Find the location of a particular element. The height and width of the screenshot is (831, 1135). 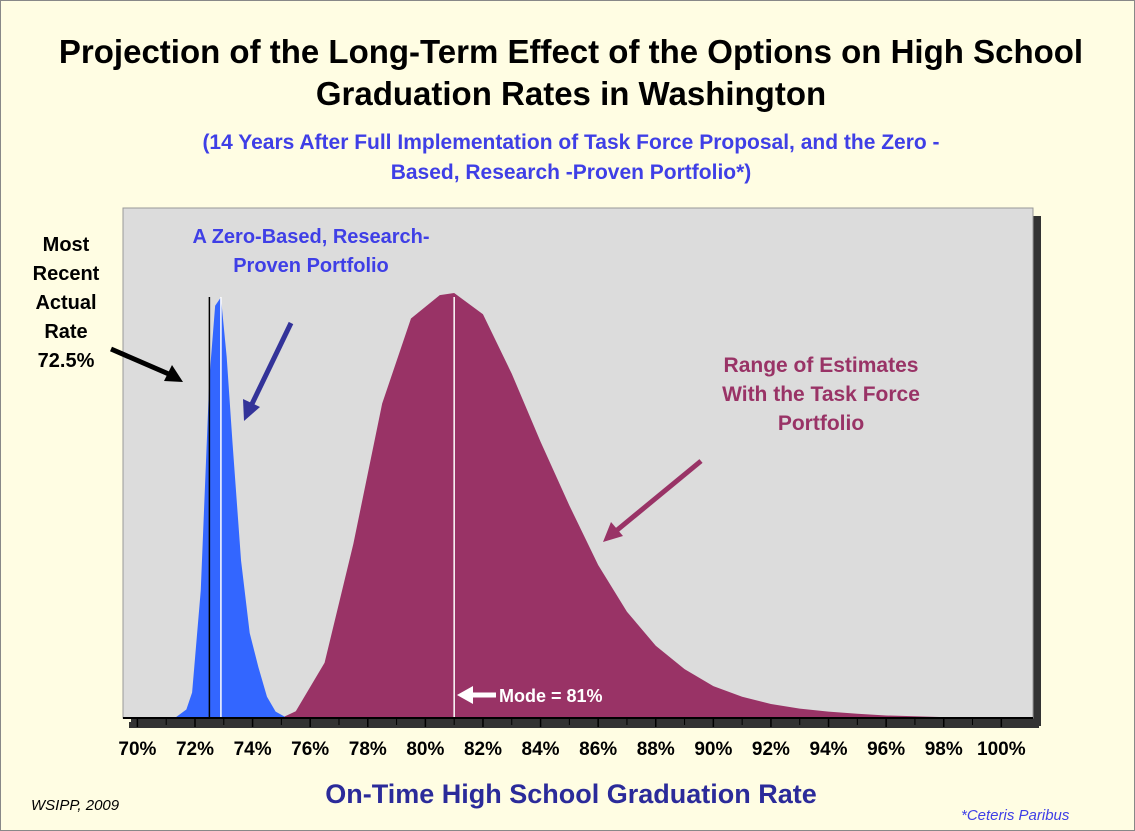

x-tick-label: 76% is located at coordinates (310, 749).